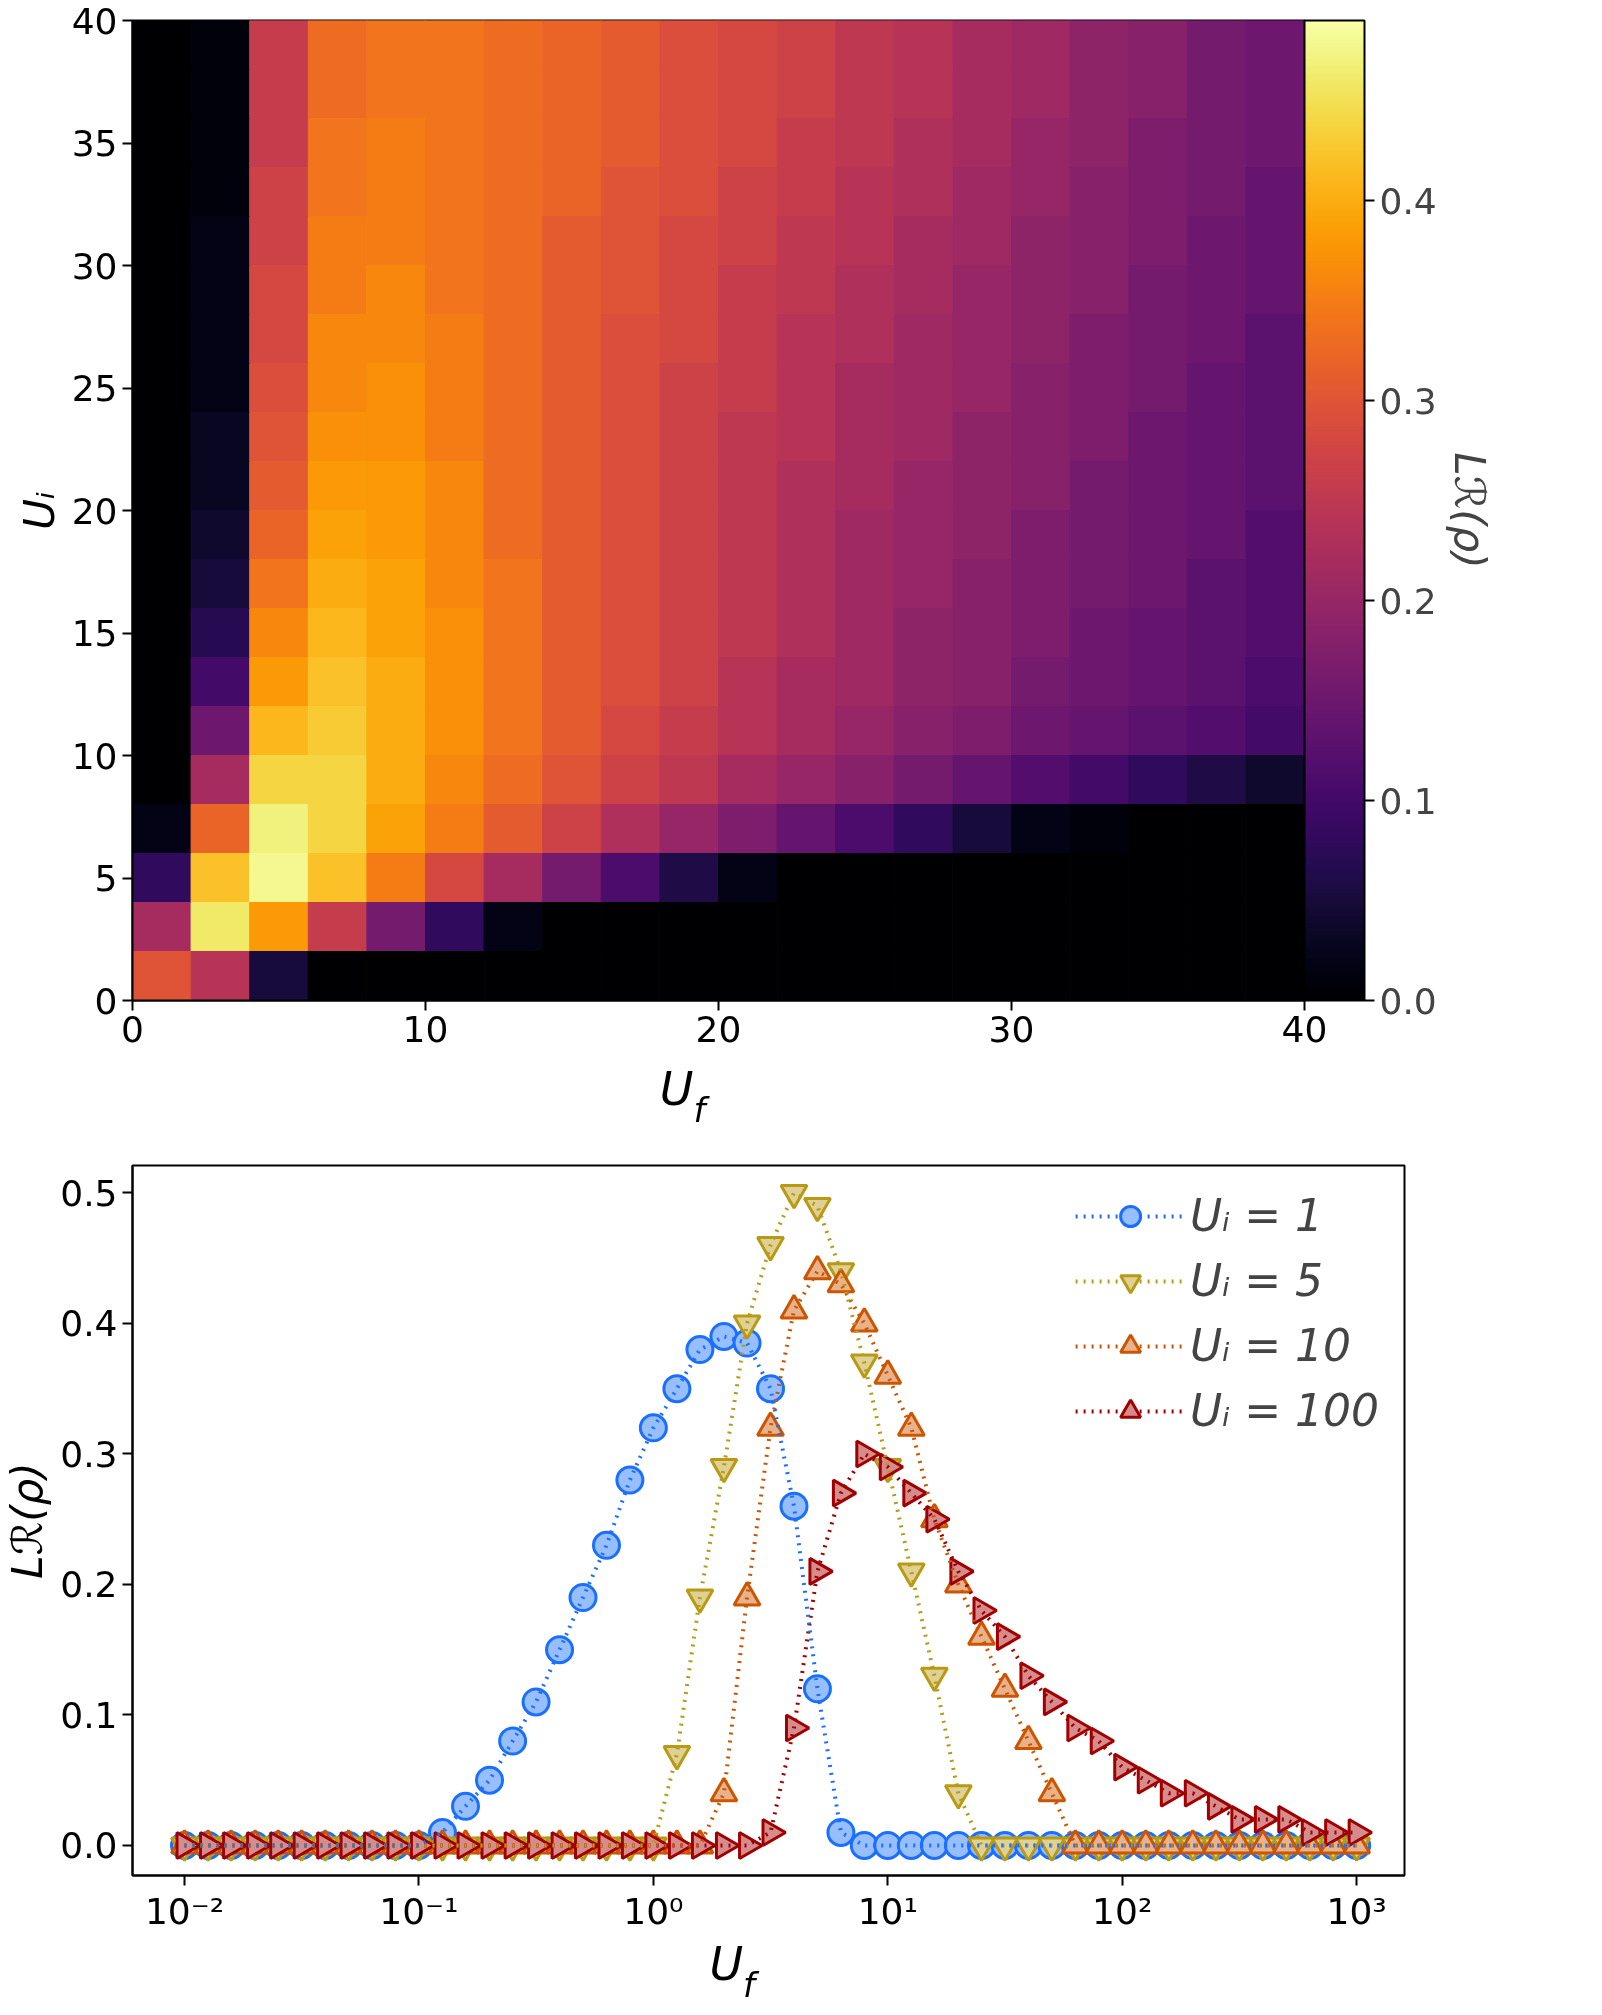 The image size is (1602, 2015). I want to click on x-tick-label: 10², so click(1122, 1911).